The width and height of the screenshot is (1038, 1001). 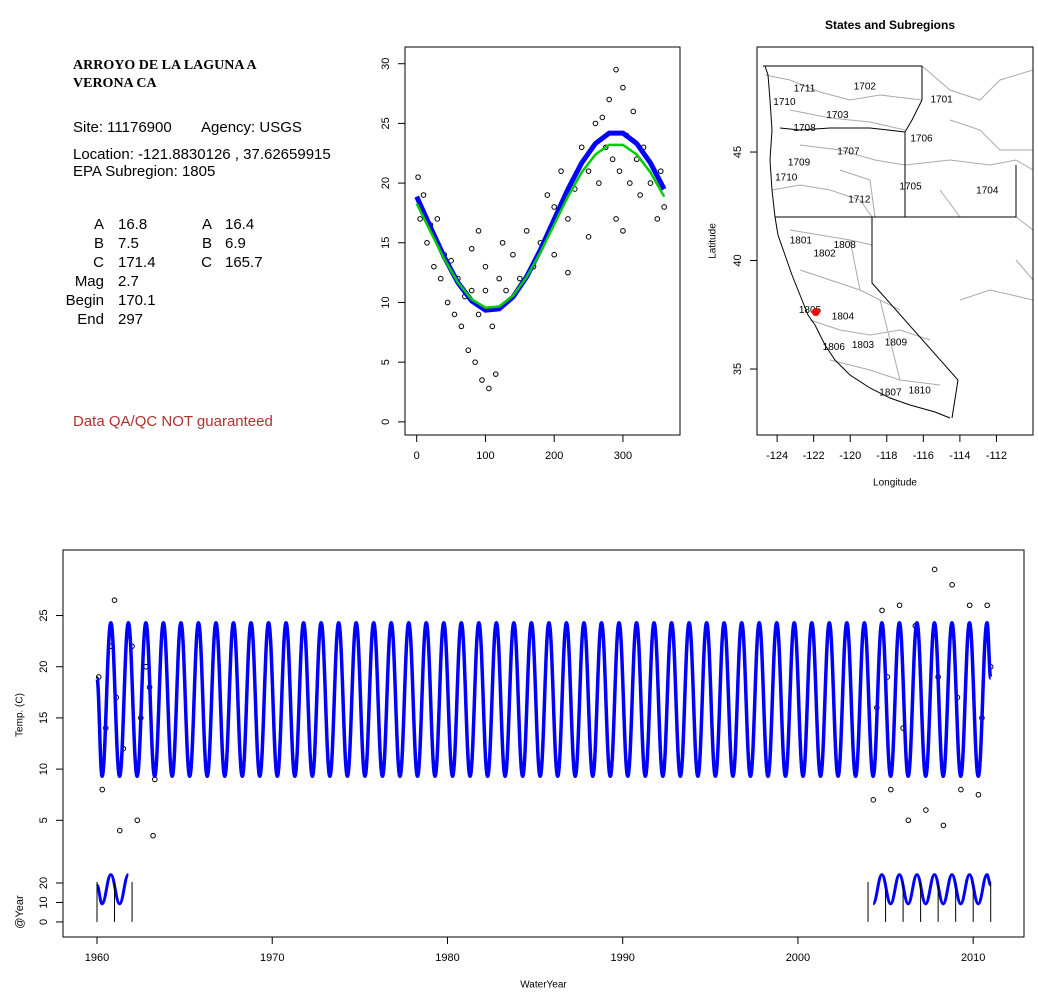 What do you see at coordinates (235, 243) in the screenshot?
I see `param-text: 6.9` at bounding box center [235, 243].